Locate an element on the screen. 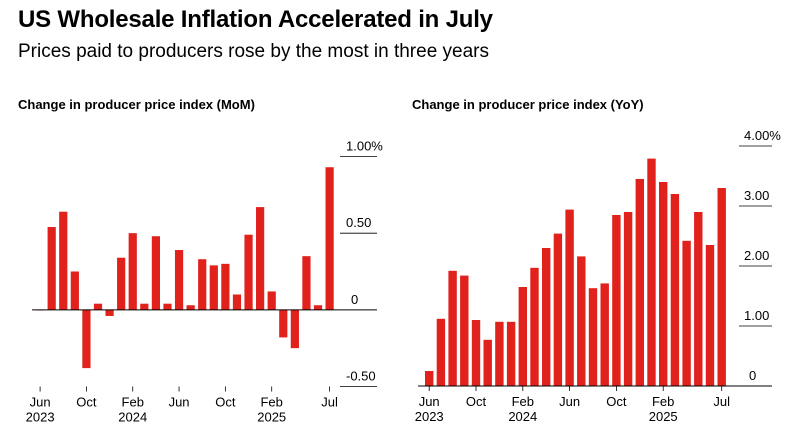 Image resolution: width=786 pixels, height=434 pixels. yoy-y-tick-label: 1.00 is located at coordinates (756, 315).